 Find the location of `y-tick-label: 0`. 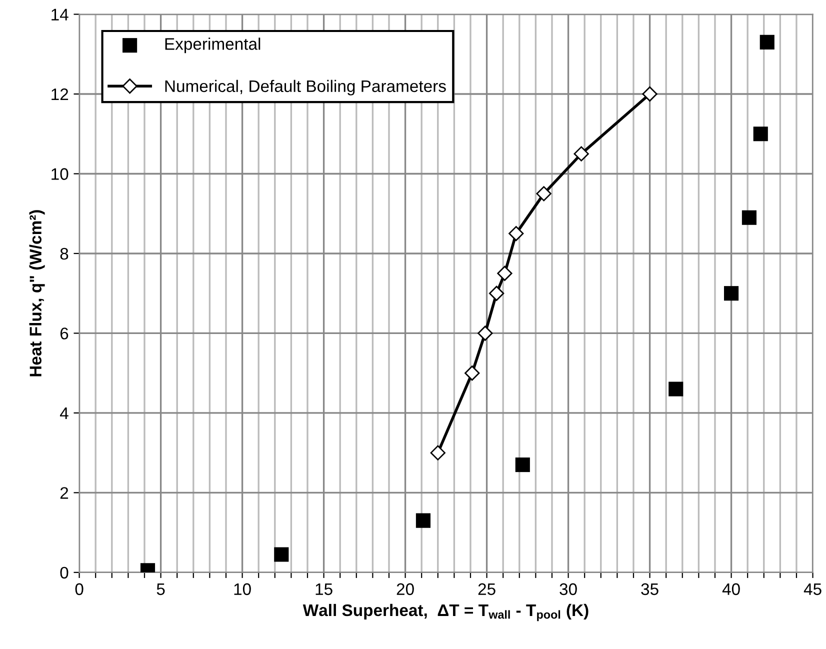

y-tick-label: 0 is located at coordinates (64, 572).